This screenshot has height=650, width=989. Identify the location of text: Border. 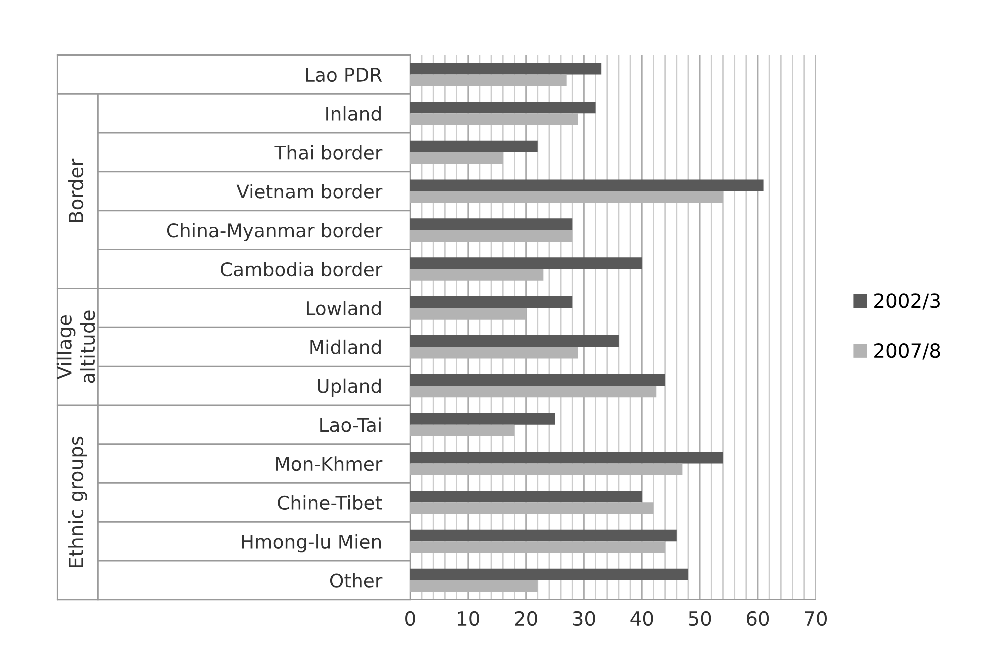
(76, 190).